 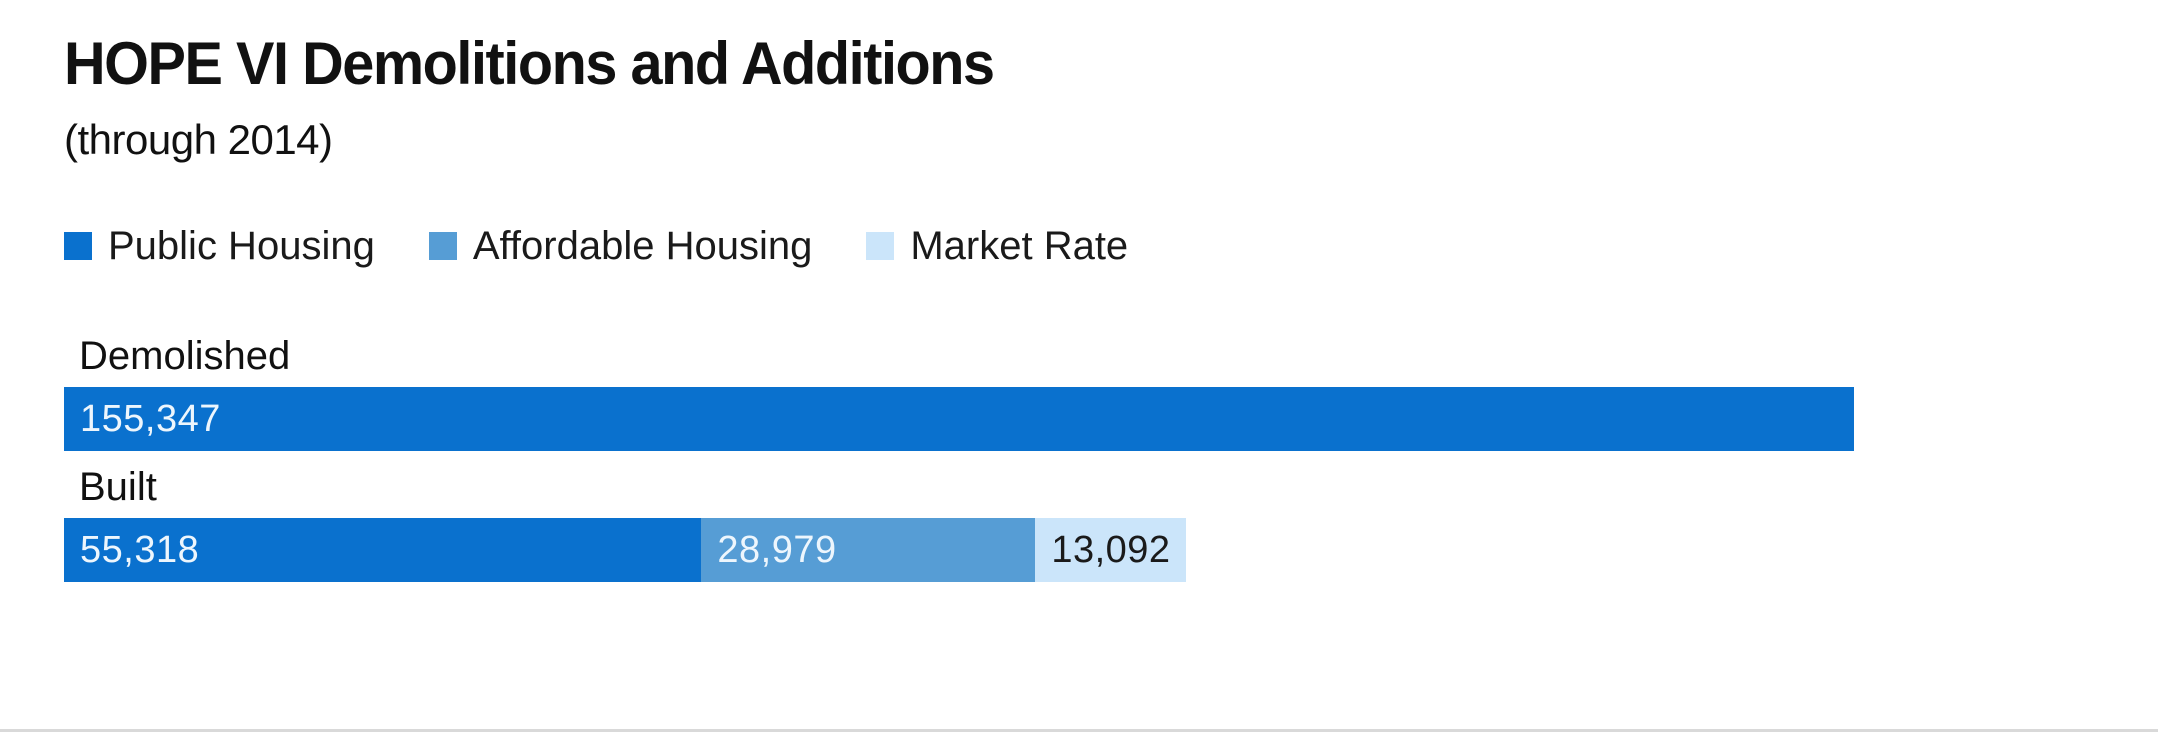 What do you see at coordinates (241, 246) in the screenshot?
I see `legend-label-public-housing: Public Housing` at bounding box center [241, 246].